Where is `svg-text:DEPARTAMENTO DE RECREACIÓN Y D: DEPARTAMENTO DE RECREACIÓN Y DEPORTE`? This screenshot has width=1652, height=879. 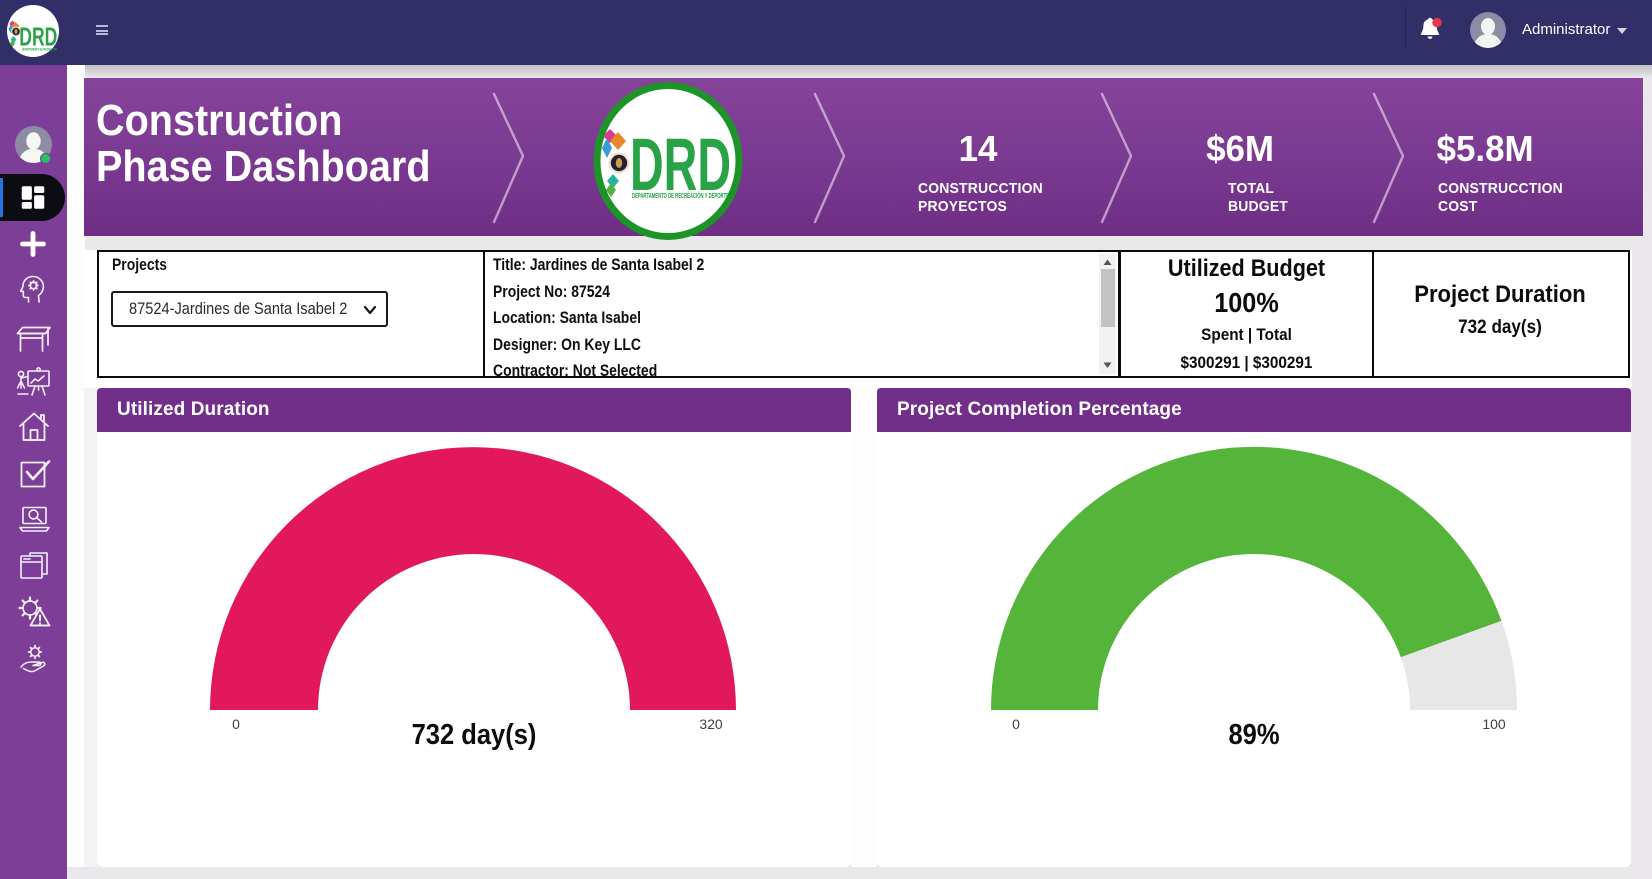 svg-text:DEPARTAMENTO DE RECREACIÓN Y D: DEPARTAMENTO DE RECREACIÓN Y DEPORTE is located at coordinates (680, 195).